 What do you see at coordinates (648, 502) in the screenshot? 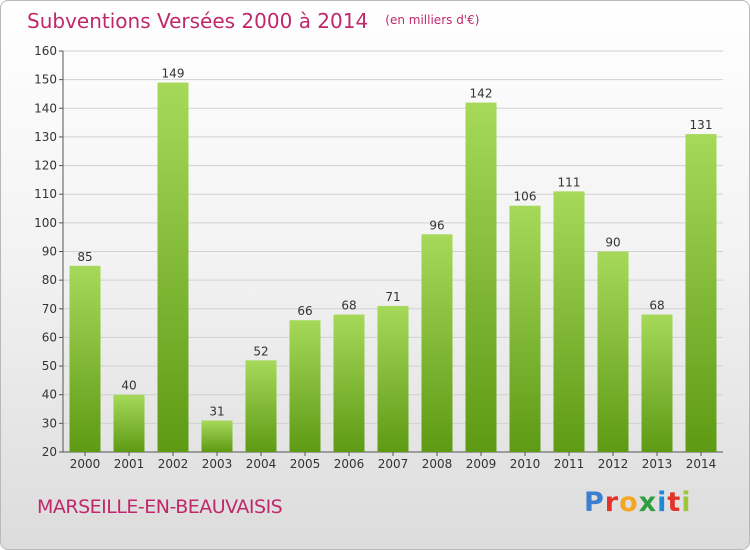
I see `logo-letter: x` at bounding box center [648, 502].